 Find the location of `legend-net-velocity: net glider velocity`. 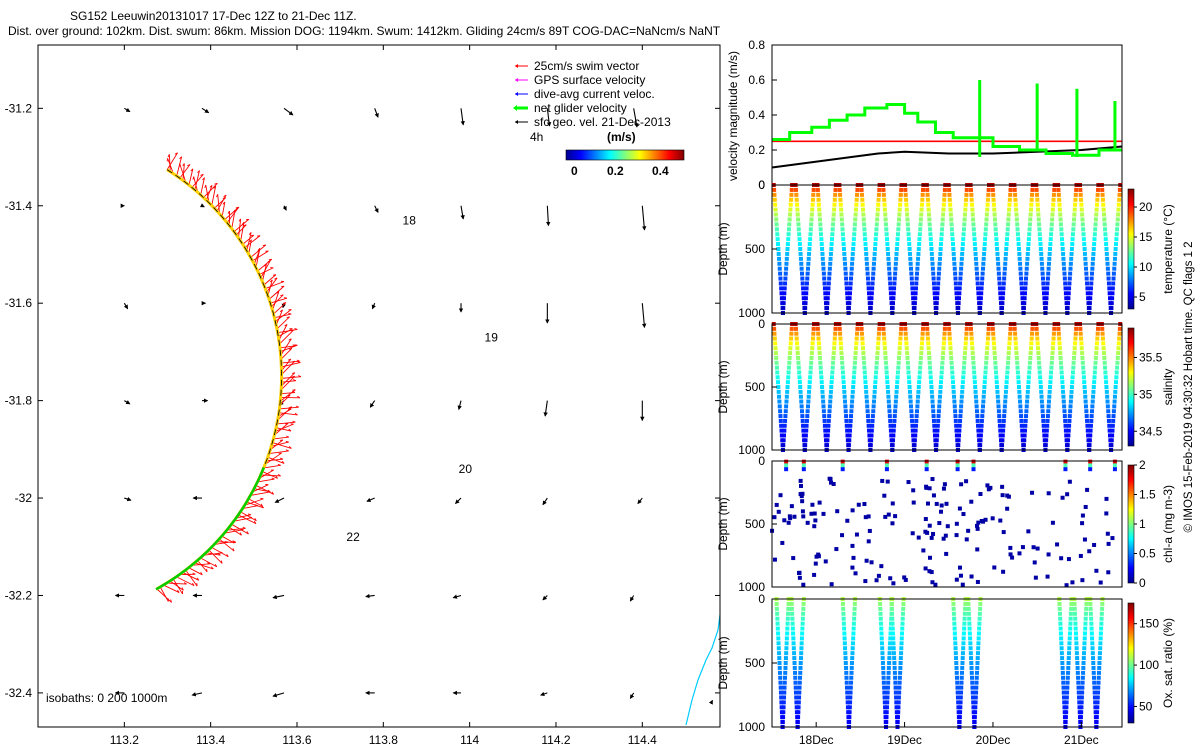

legend-net-velocity: net glider velocity is located at coordinates (580, 108).